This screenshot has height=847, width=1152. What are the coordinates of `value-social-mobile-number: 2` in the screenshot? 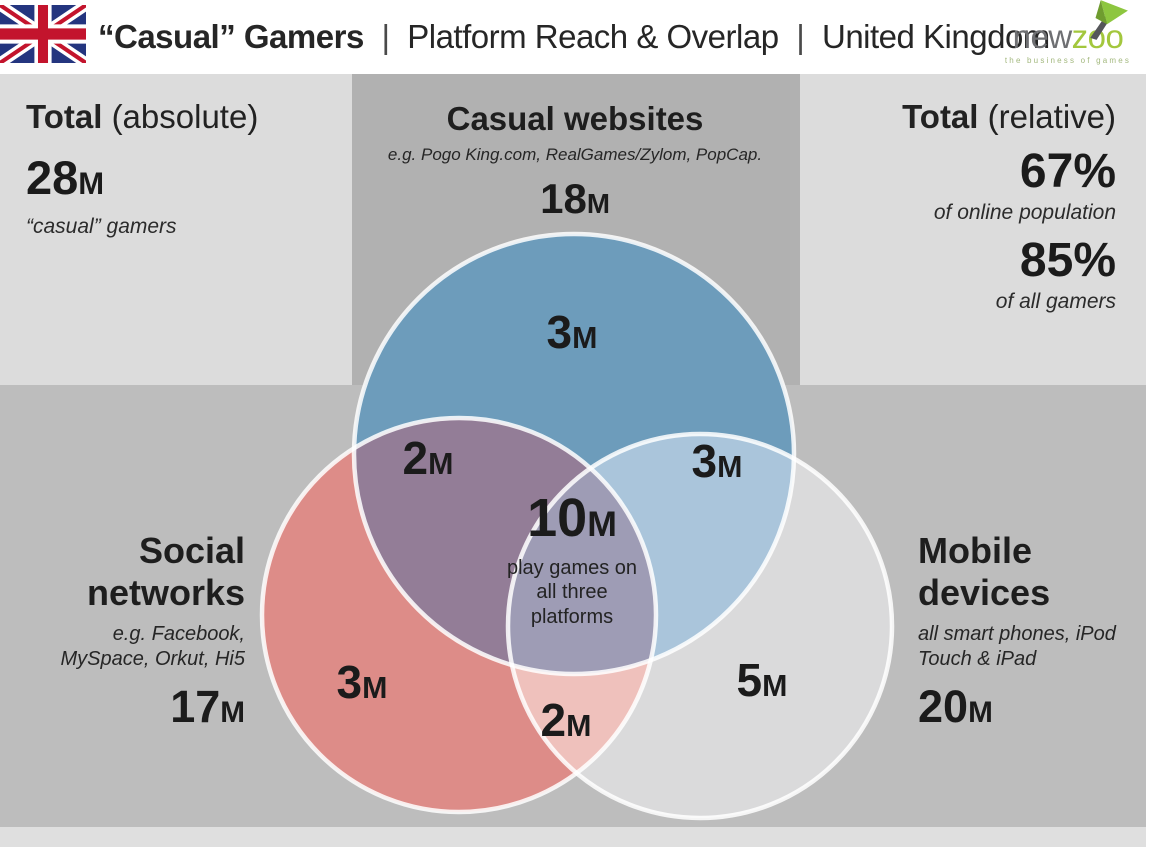 It's located at (553, 720).